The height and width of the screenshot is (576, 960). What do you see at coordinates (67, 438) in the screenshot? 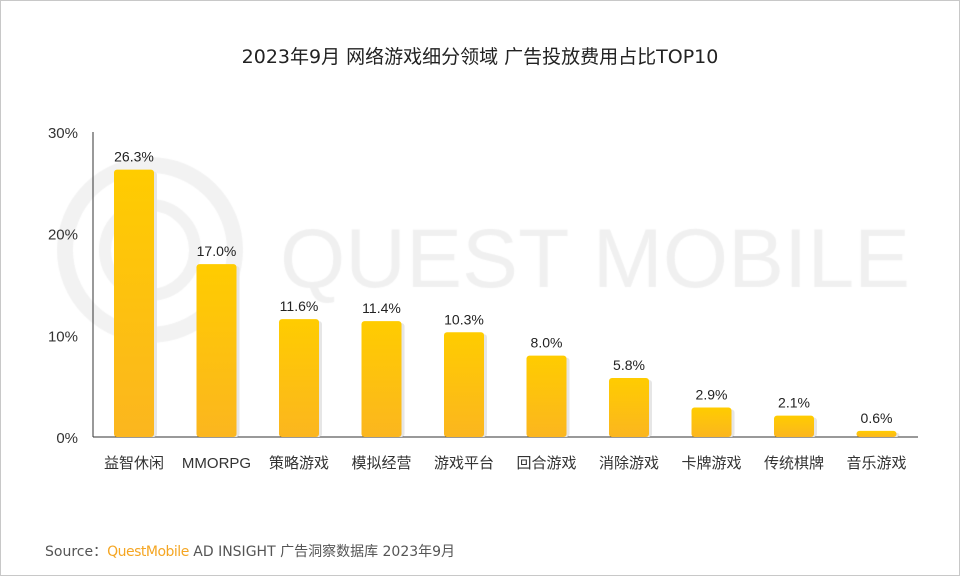
I see `y-tick-label: 0%` at bounding box center [67, 438].